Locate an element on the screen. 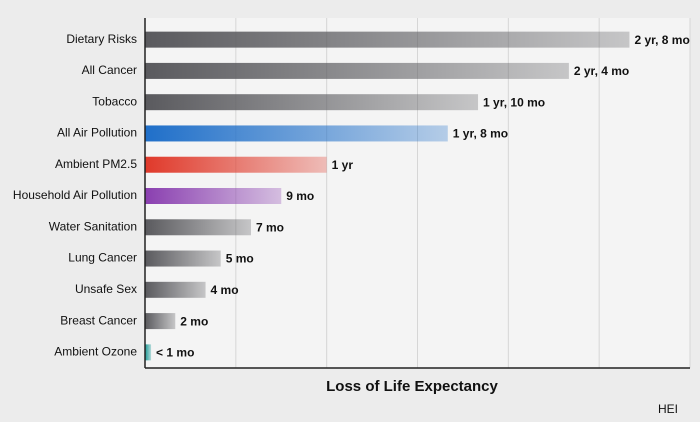 Image resolution: width=700 pixels, height=422 pixels. y-tick-label: Ambient Ozone is located at coordinates (95, 352).